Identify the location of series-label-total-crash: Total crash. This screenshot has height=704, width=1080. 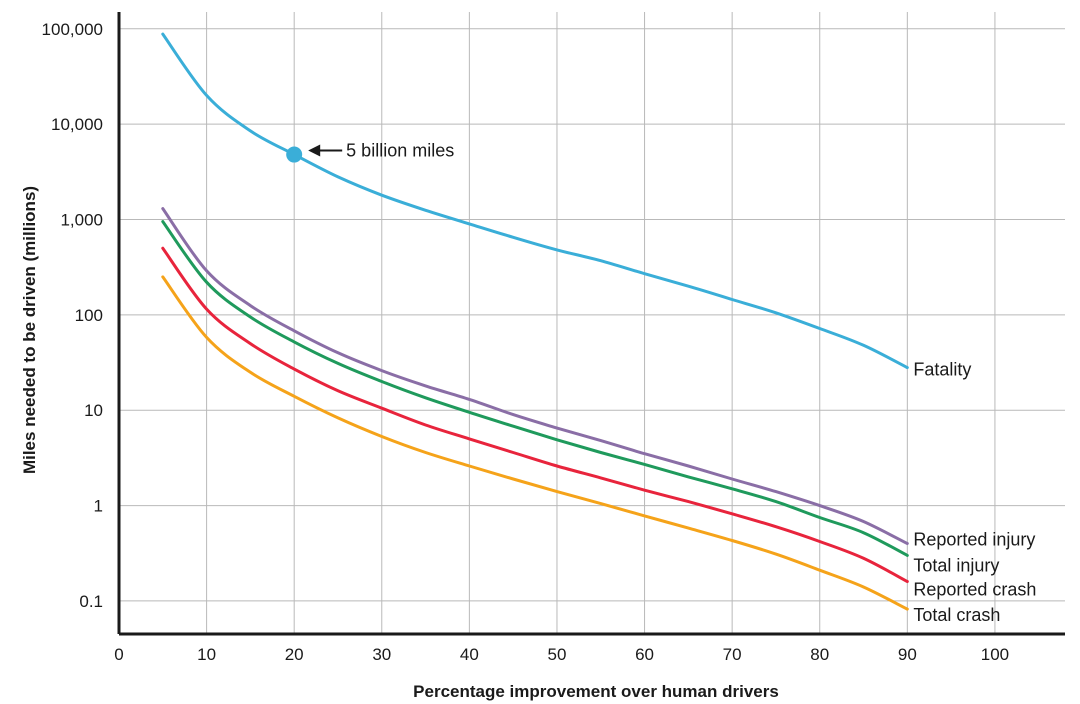
(956, 615).